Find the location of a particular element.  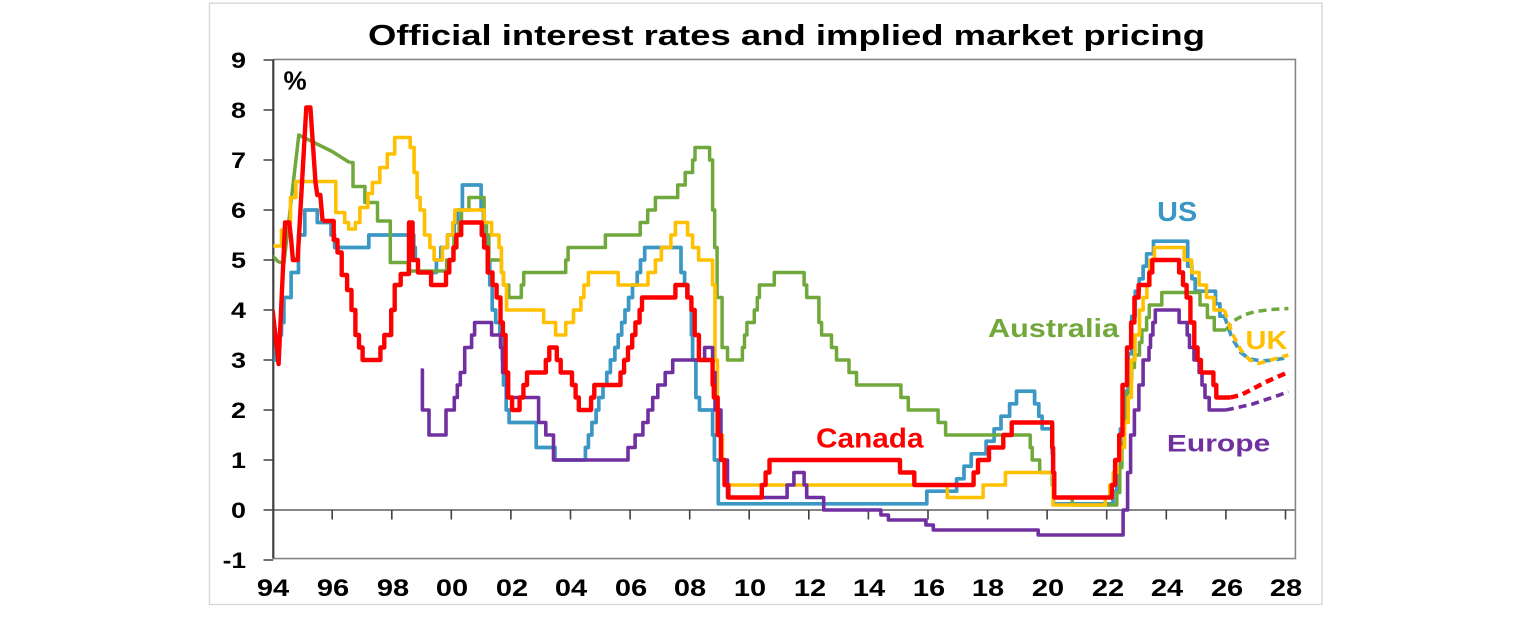

svg-text: US is located at coordinates (1177, 211).